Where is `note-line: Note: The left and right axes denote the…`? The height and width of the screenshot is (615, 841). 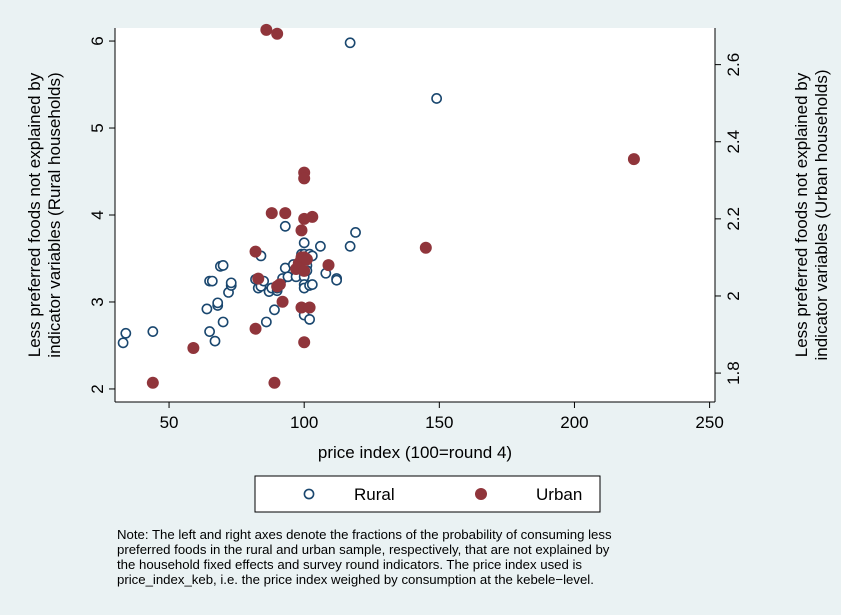 note-line: Note: The left and right axes denote the… is located at coordinates (364, 534).